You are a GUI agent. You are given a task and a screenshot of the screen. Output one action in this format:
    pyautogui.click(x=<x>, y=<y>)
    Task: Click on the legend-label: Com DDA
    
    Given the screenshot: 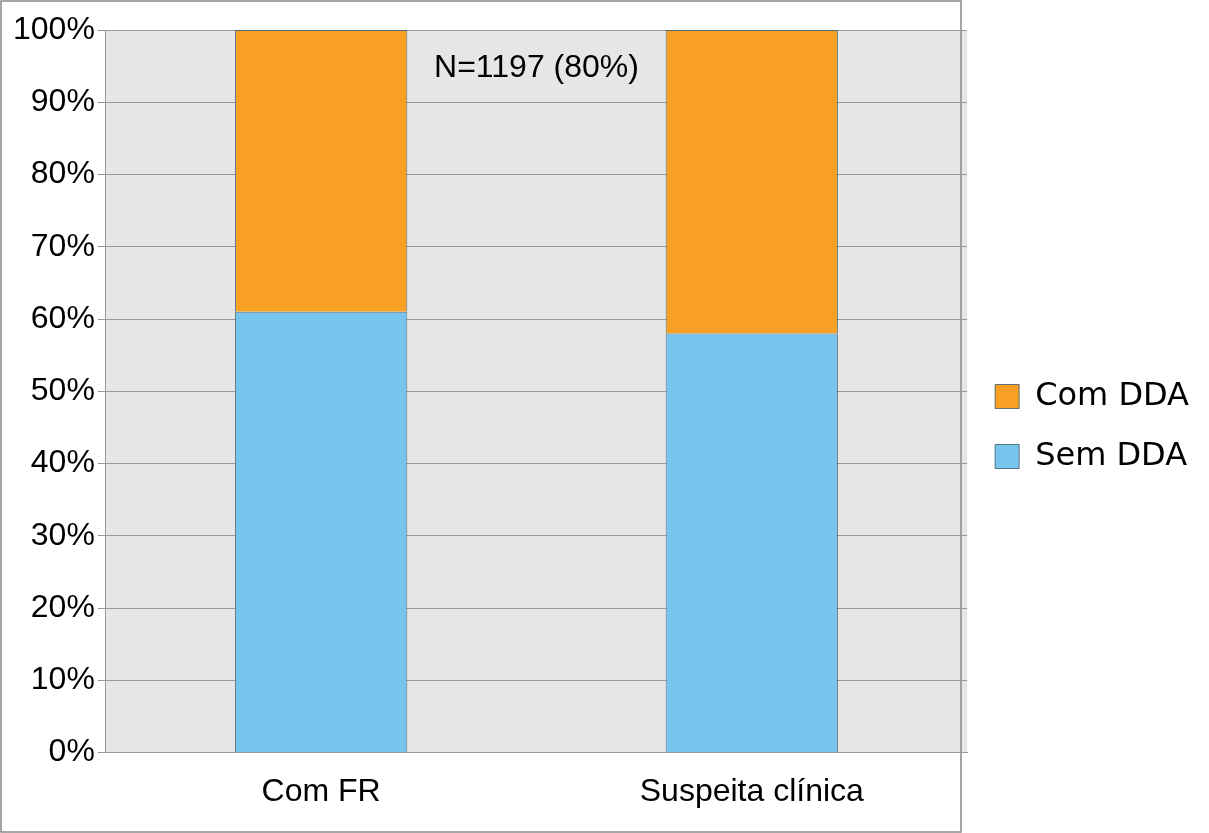 What is the action you would take?
    pyautogui.click(x=1112, y=393)
    